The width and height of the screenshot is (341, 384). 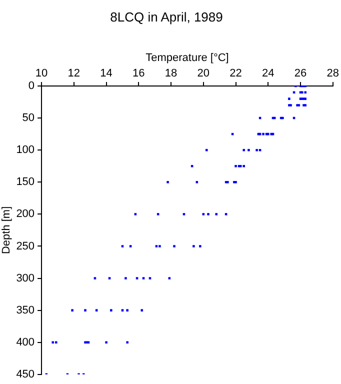 What do you see at coordinates (25, 150) in the screenshot?
I see `y-tick-label: 100` at bounding box center [25, 150].